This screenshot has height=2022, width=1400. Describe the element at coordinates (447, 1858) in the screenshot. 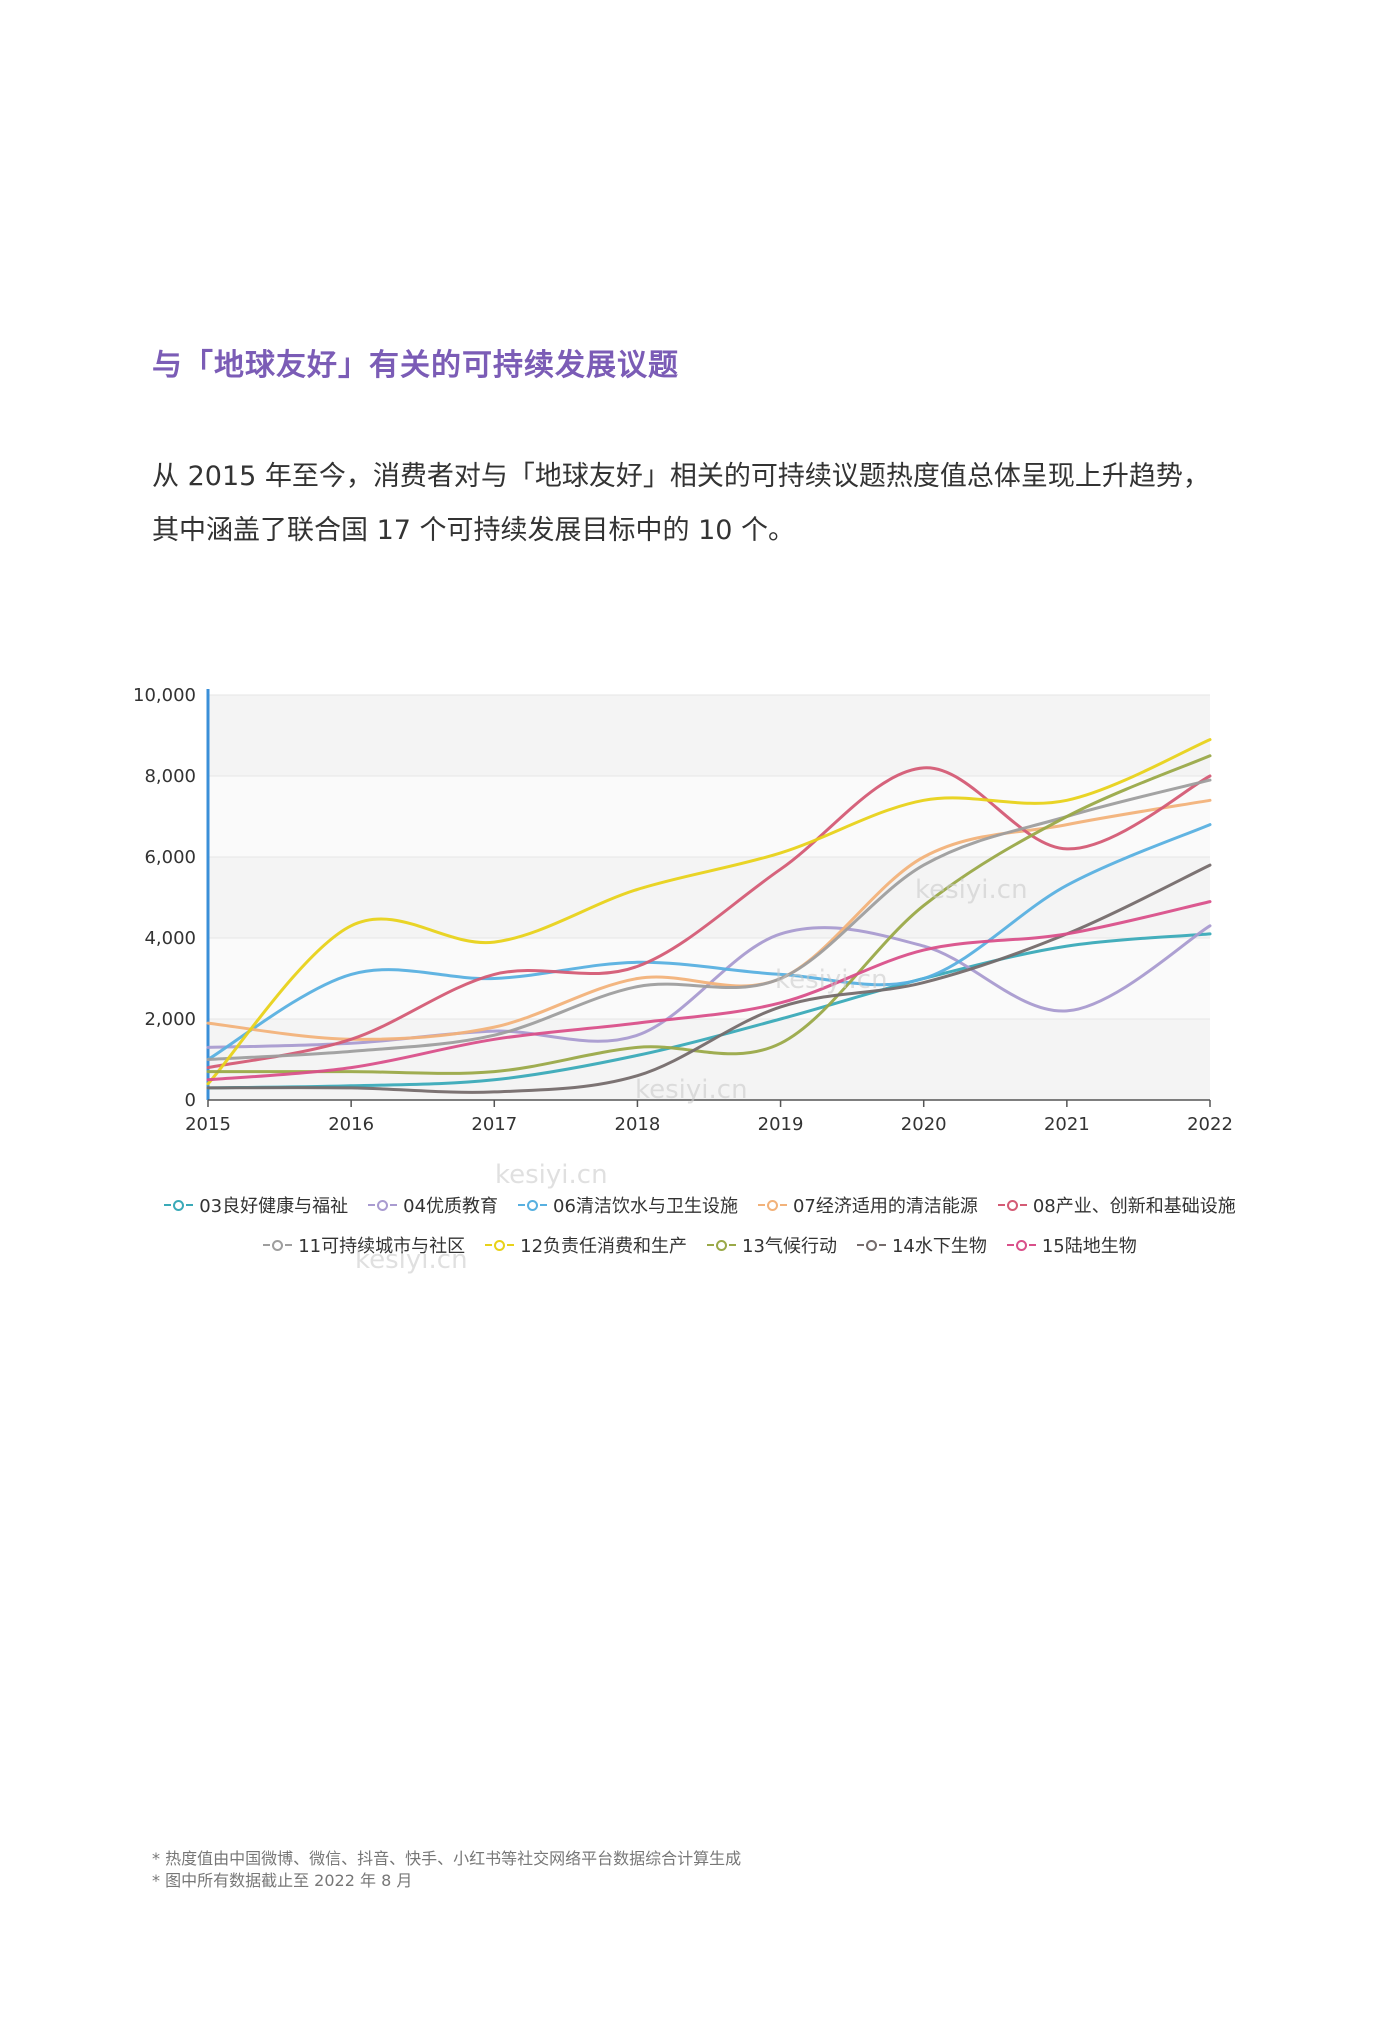

I see `footnote-1: * 热度值由中国微博、微信、抖音、快手、小红书等社交网络平台数据综合计算生成` at that location.